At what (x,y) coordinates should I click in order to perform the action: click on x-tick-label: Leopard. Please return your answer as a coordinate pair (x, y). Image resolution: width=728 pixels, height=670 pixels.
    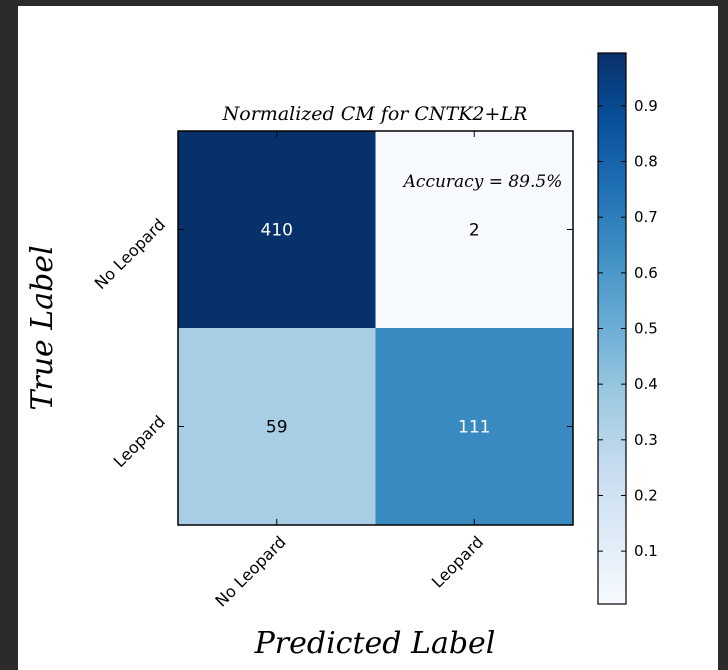
    Looking at the image, I should click on (457, 561).